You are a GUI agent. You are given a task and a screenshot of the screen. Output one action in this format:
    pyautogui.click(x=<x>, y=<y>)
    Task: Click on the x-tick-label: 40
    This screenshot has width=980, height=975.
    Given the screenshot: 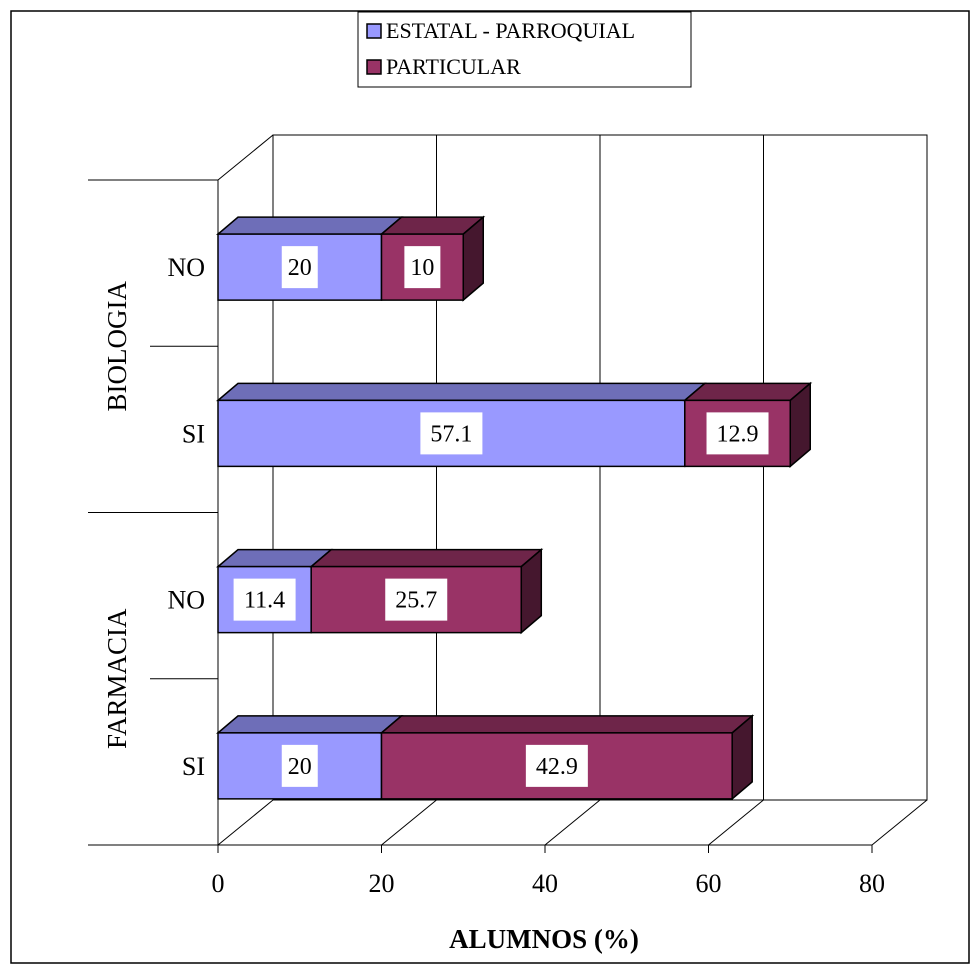 What is the action you would take?
    pyautogui.click(x=545, y=883)
    